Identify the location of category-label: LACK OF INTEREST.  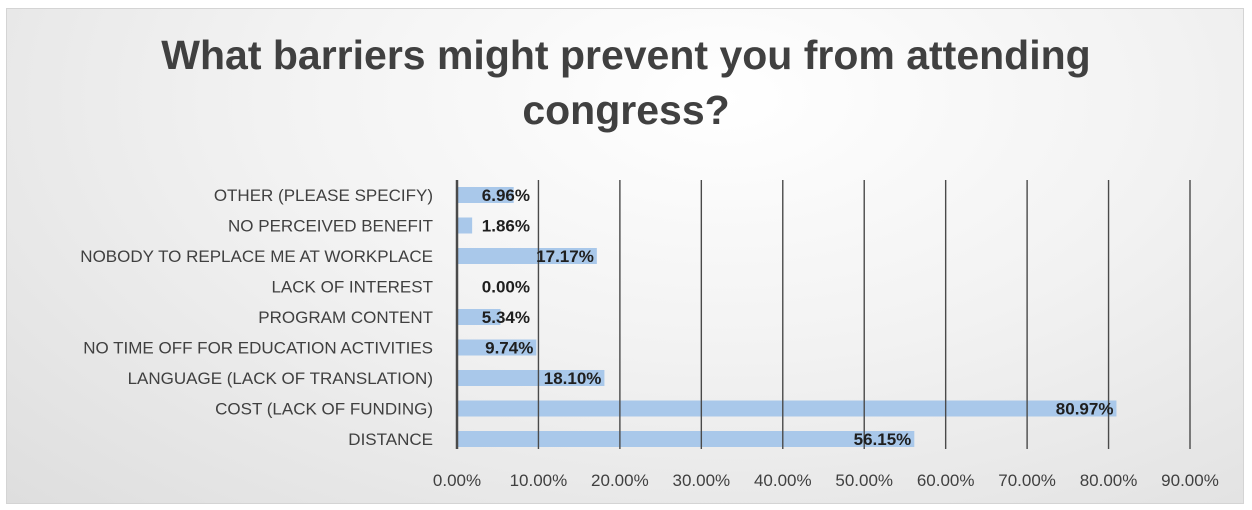
(352, 287).